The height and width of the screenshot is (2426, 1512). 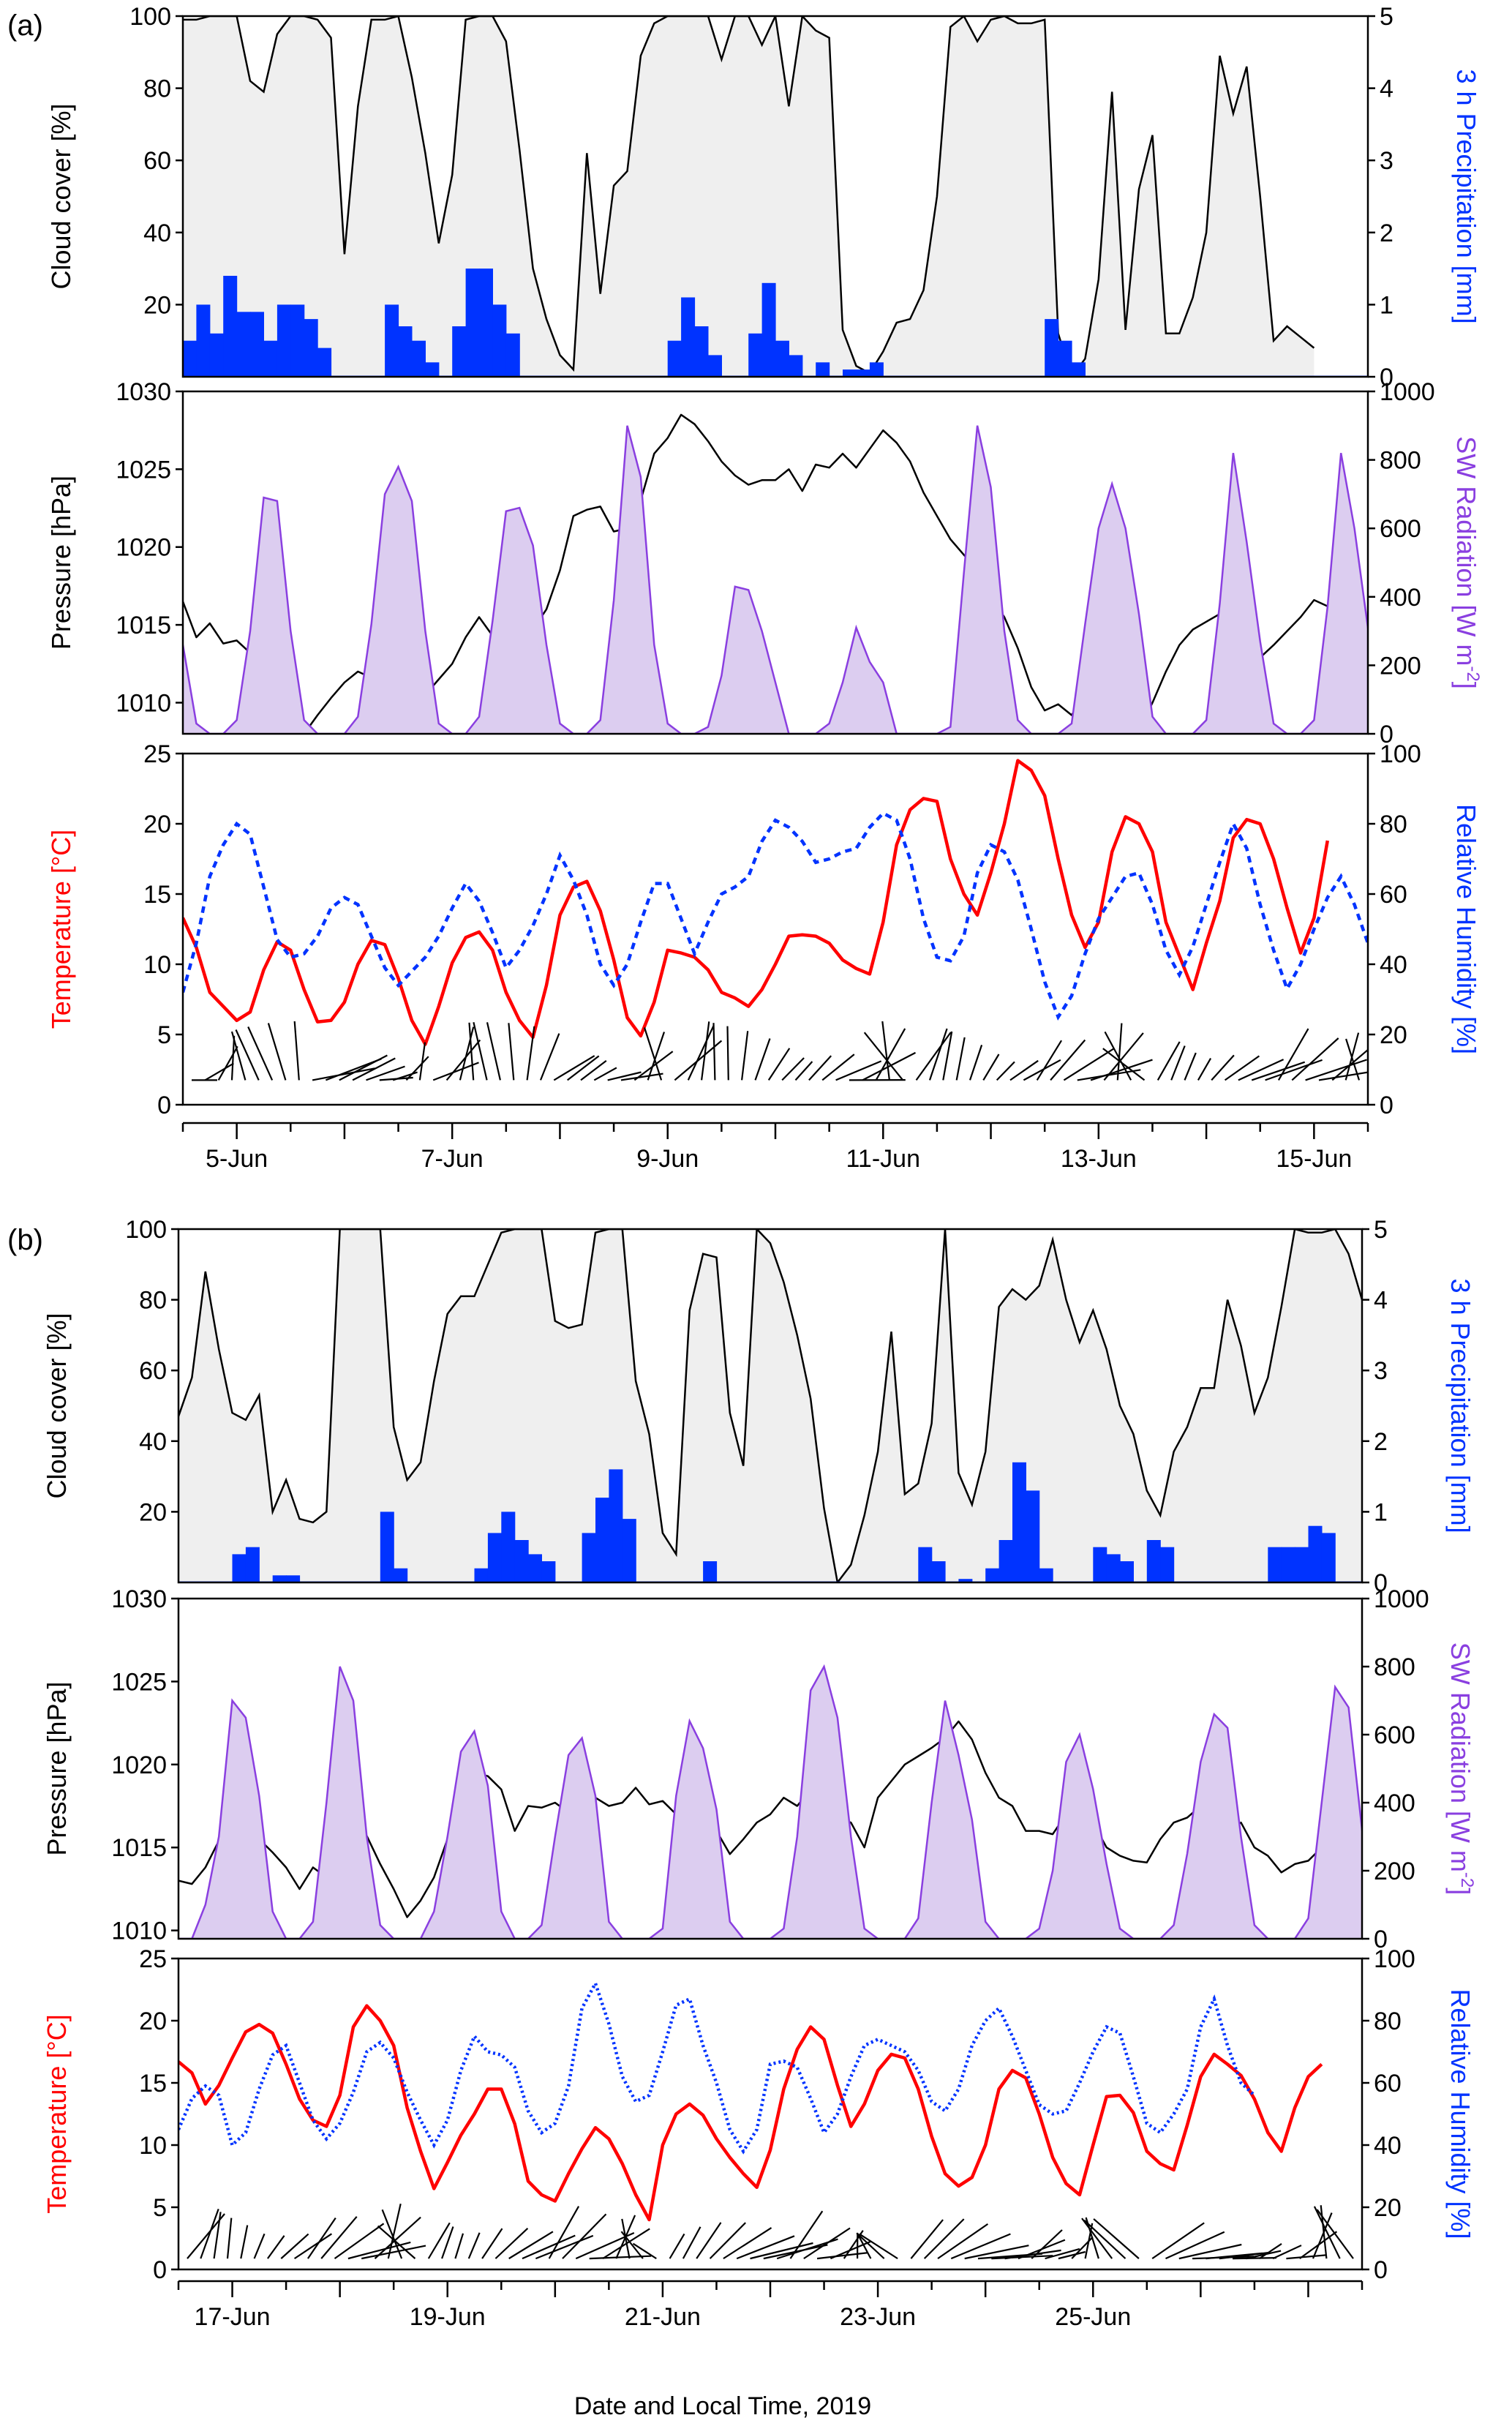 I want to click on y-tick-label-right: 200, so click(x=1401, y=666).